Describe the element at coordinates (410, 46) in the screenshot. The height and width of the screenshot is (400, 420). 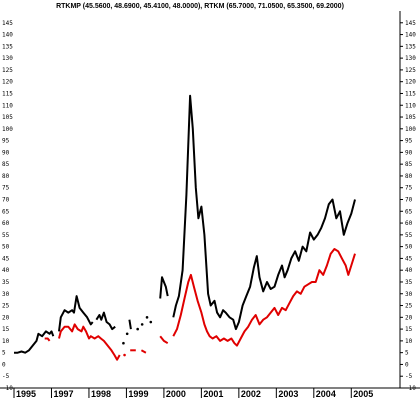
I see `y-tick-label-right: 135` at that location.